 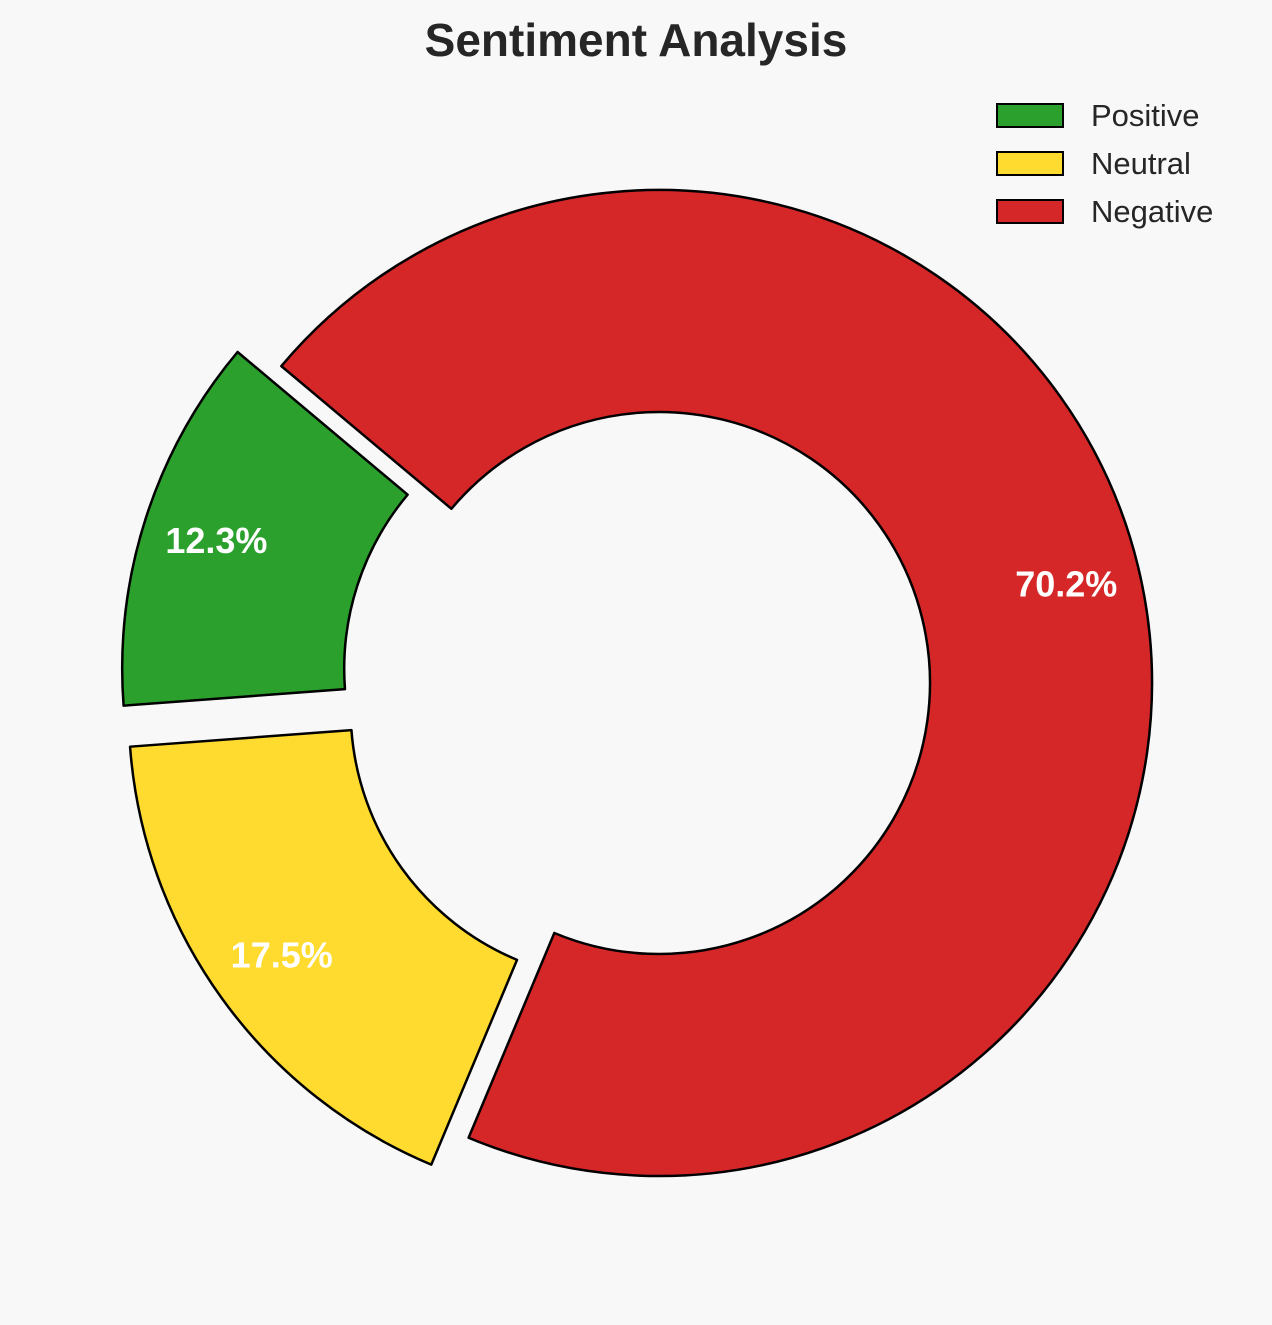 I want to click on legend-label-positive: Positive, so click(x=1145, y=115).